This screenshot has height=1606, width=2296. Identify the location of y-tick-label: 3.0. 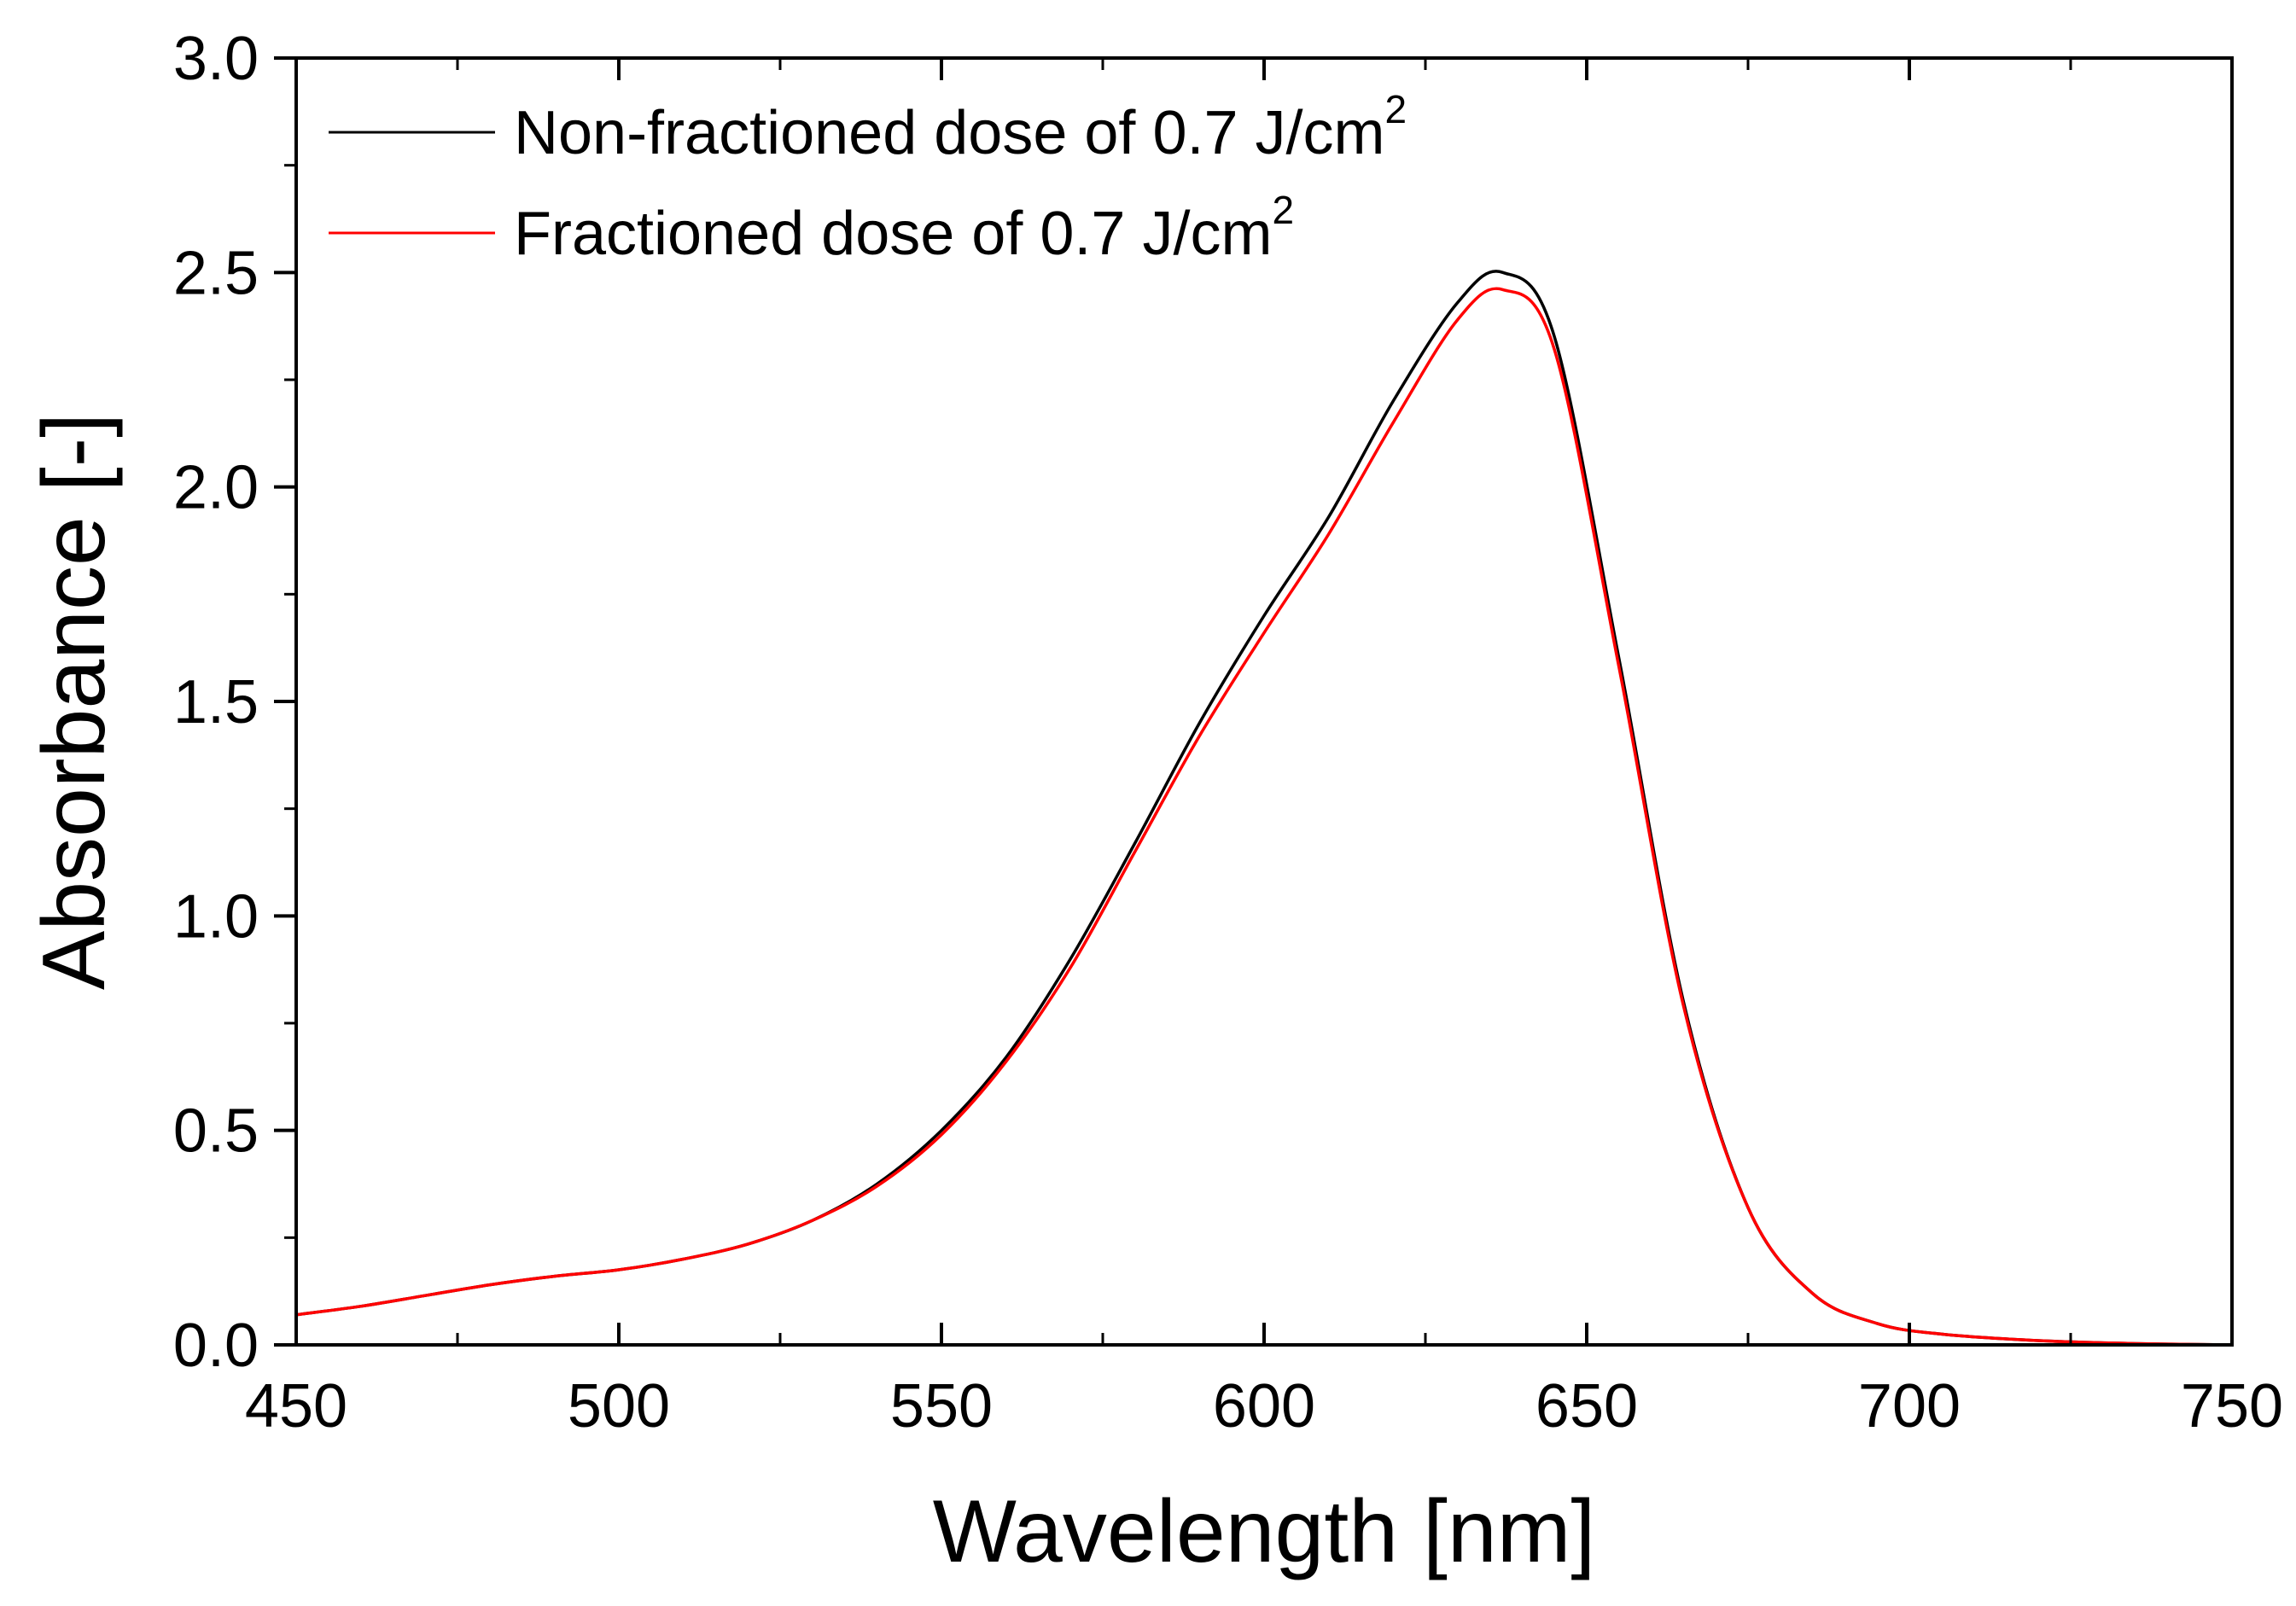
(216, 59).